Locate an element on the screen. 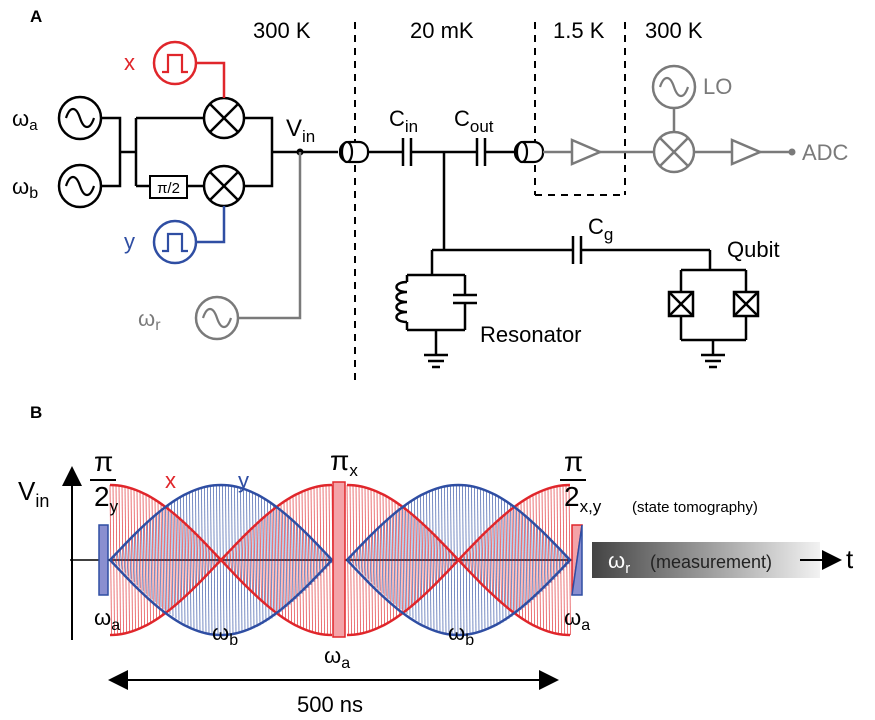 This screenshot has height=720, width=875. measurement-label: (measurement) is located at coordinates (711, 562).